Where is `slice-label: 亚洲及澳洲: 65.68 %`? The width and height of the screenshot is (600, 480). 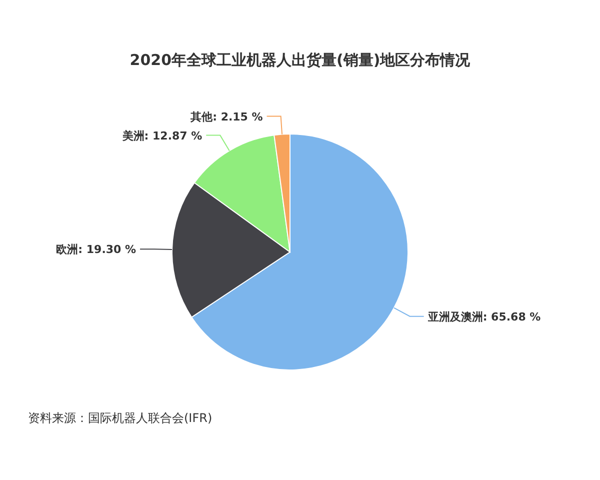
slice-label: 亚洲及澳洲: 65.68 % is located at coordinates (483, 317).